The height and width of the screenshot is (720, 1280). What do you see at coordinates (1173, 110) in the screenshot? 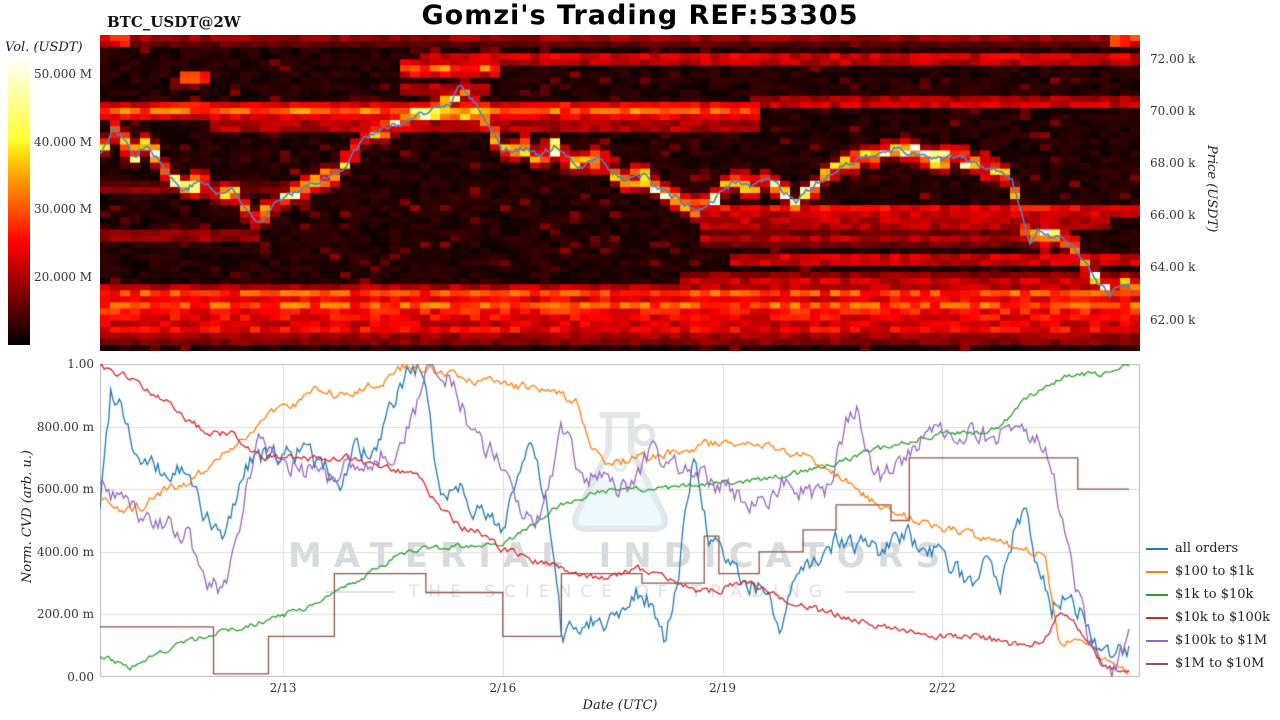
I see `price-tick: 70.00 k` at bounding box center [1173, 110].